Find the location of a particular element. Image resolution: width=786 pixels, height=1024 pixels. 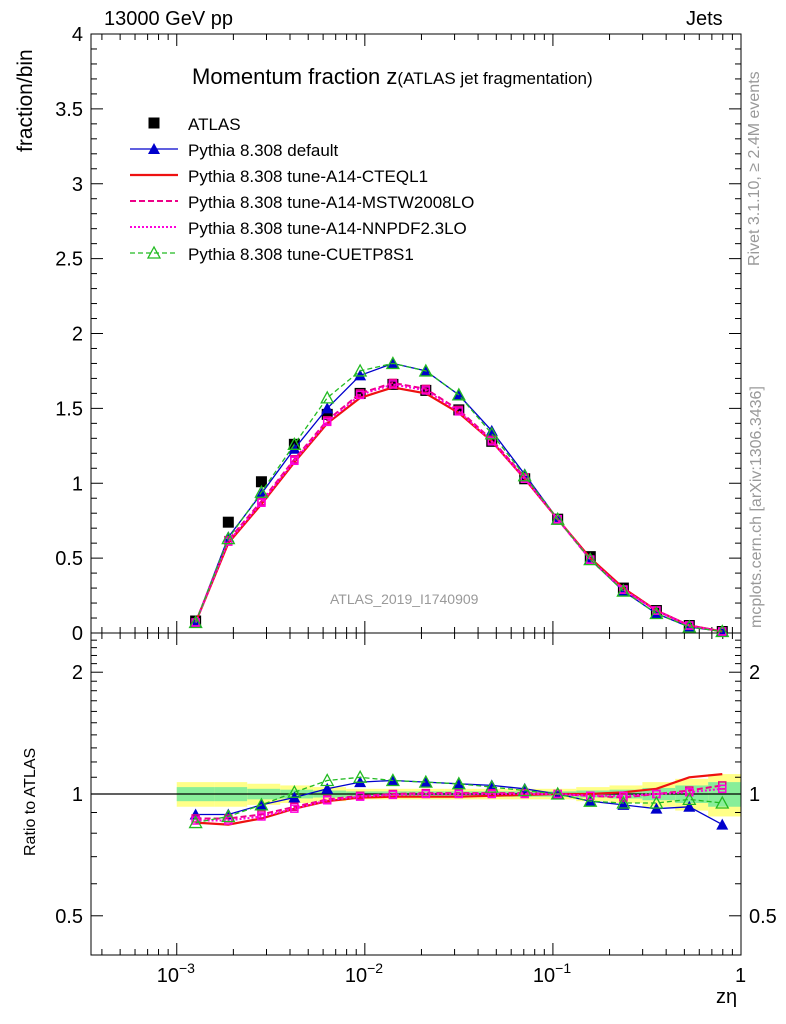

energy-label: 13000 GeV pp is located at coordinates (168, 19).